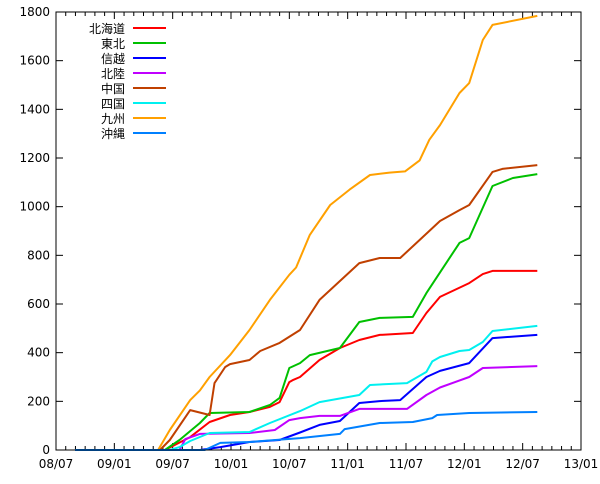 Image resolution: width=600 pixels, height=484 pixels. What do you see at coordinates (581, 464) in the screenshot?
I see `x-tick-label: 13/01` at bounding box center [581, 464].